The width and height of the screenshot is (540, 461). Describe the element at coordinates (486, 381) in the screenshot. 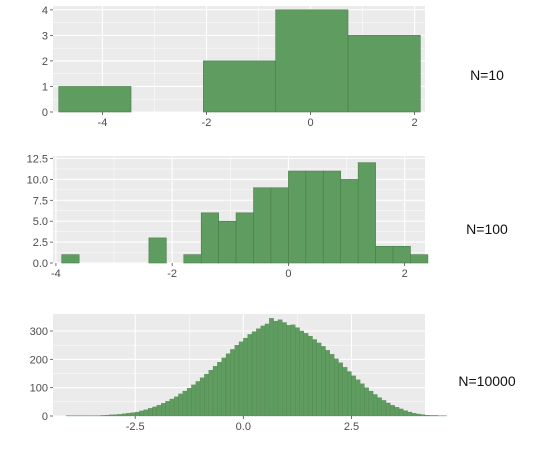

I see `sample-size-label: N=10000` at that location.